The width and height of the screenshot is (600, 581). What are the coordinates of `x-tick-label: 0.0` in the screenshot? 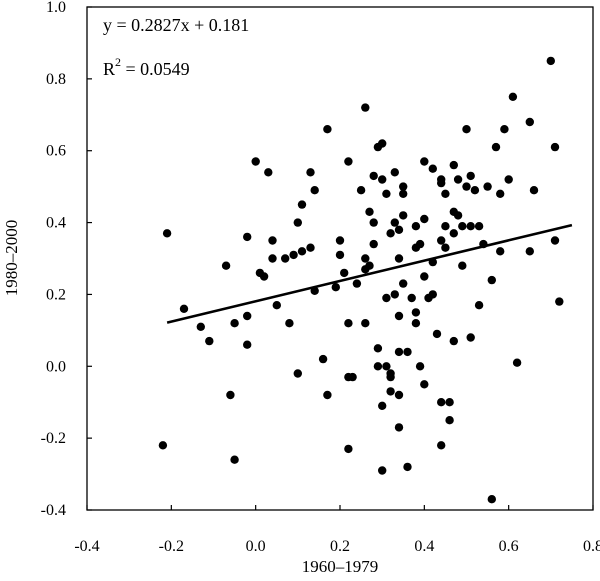 It's located at (256, 546).